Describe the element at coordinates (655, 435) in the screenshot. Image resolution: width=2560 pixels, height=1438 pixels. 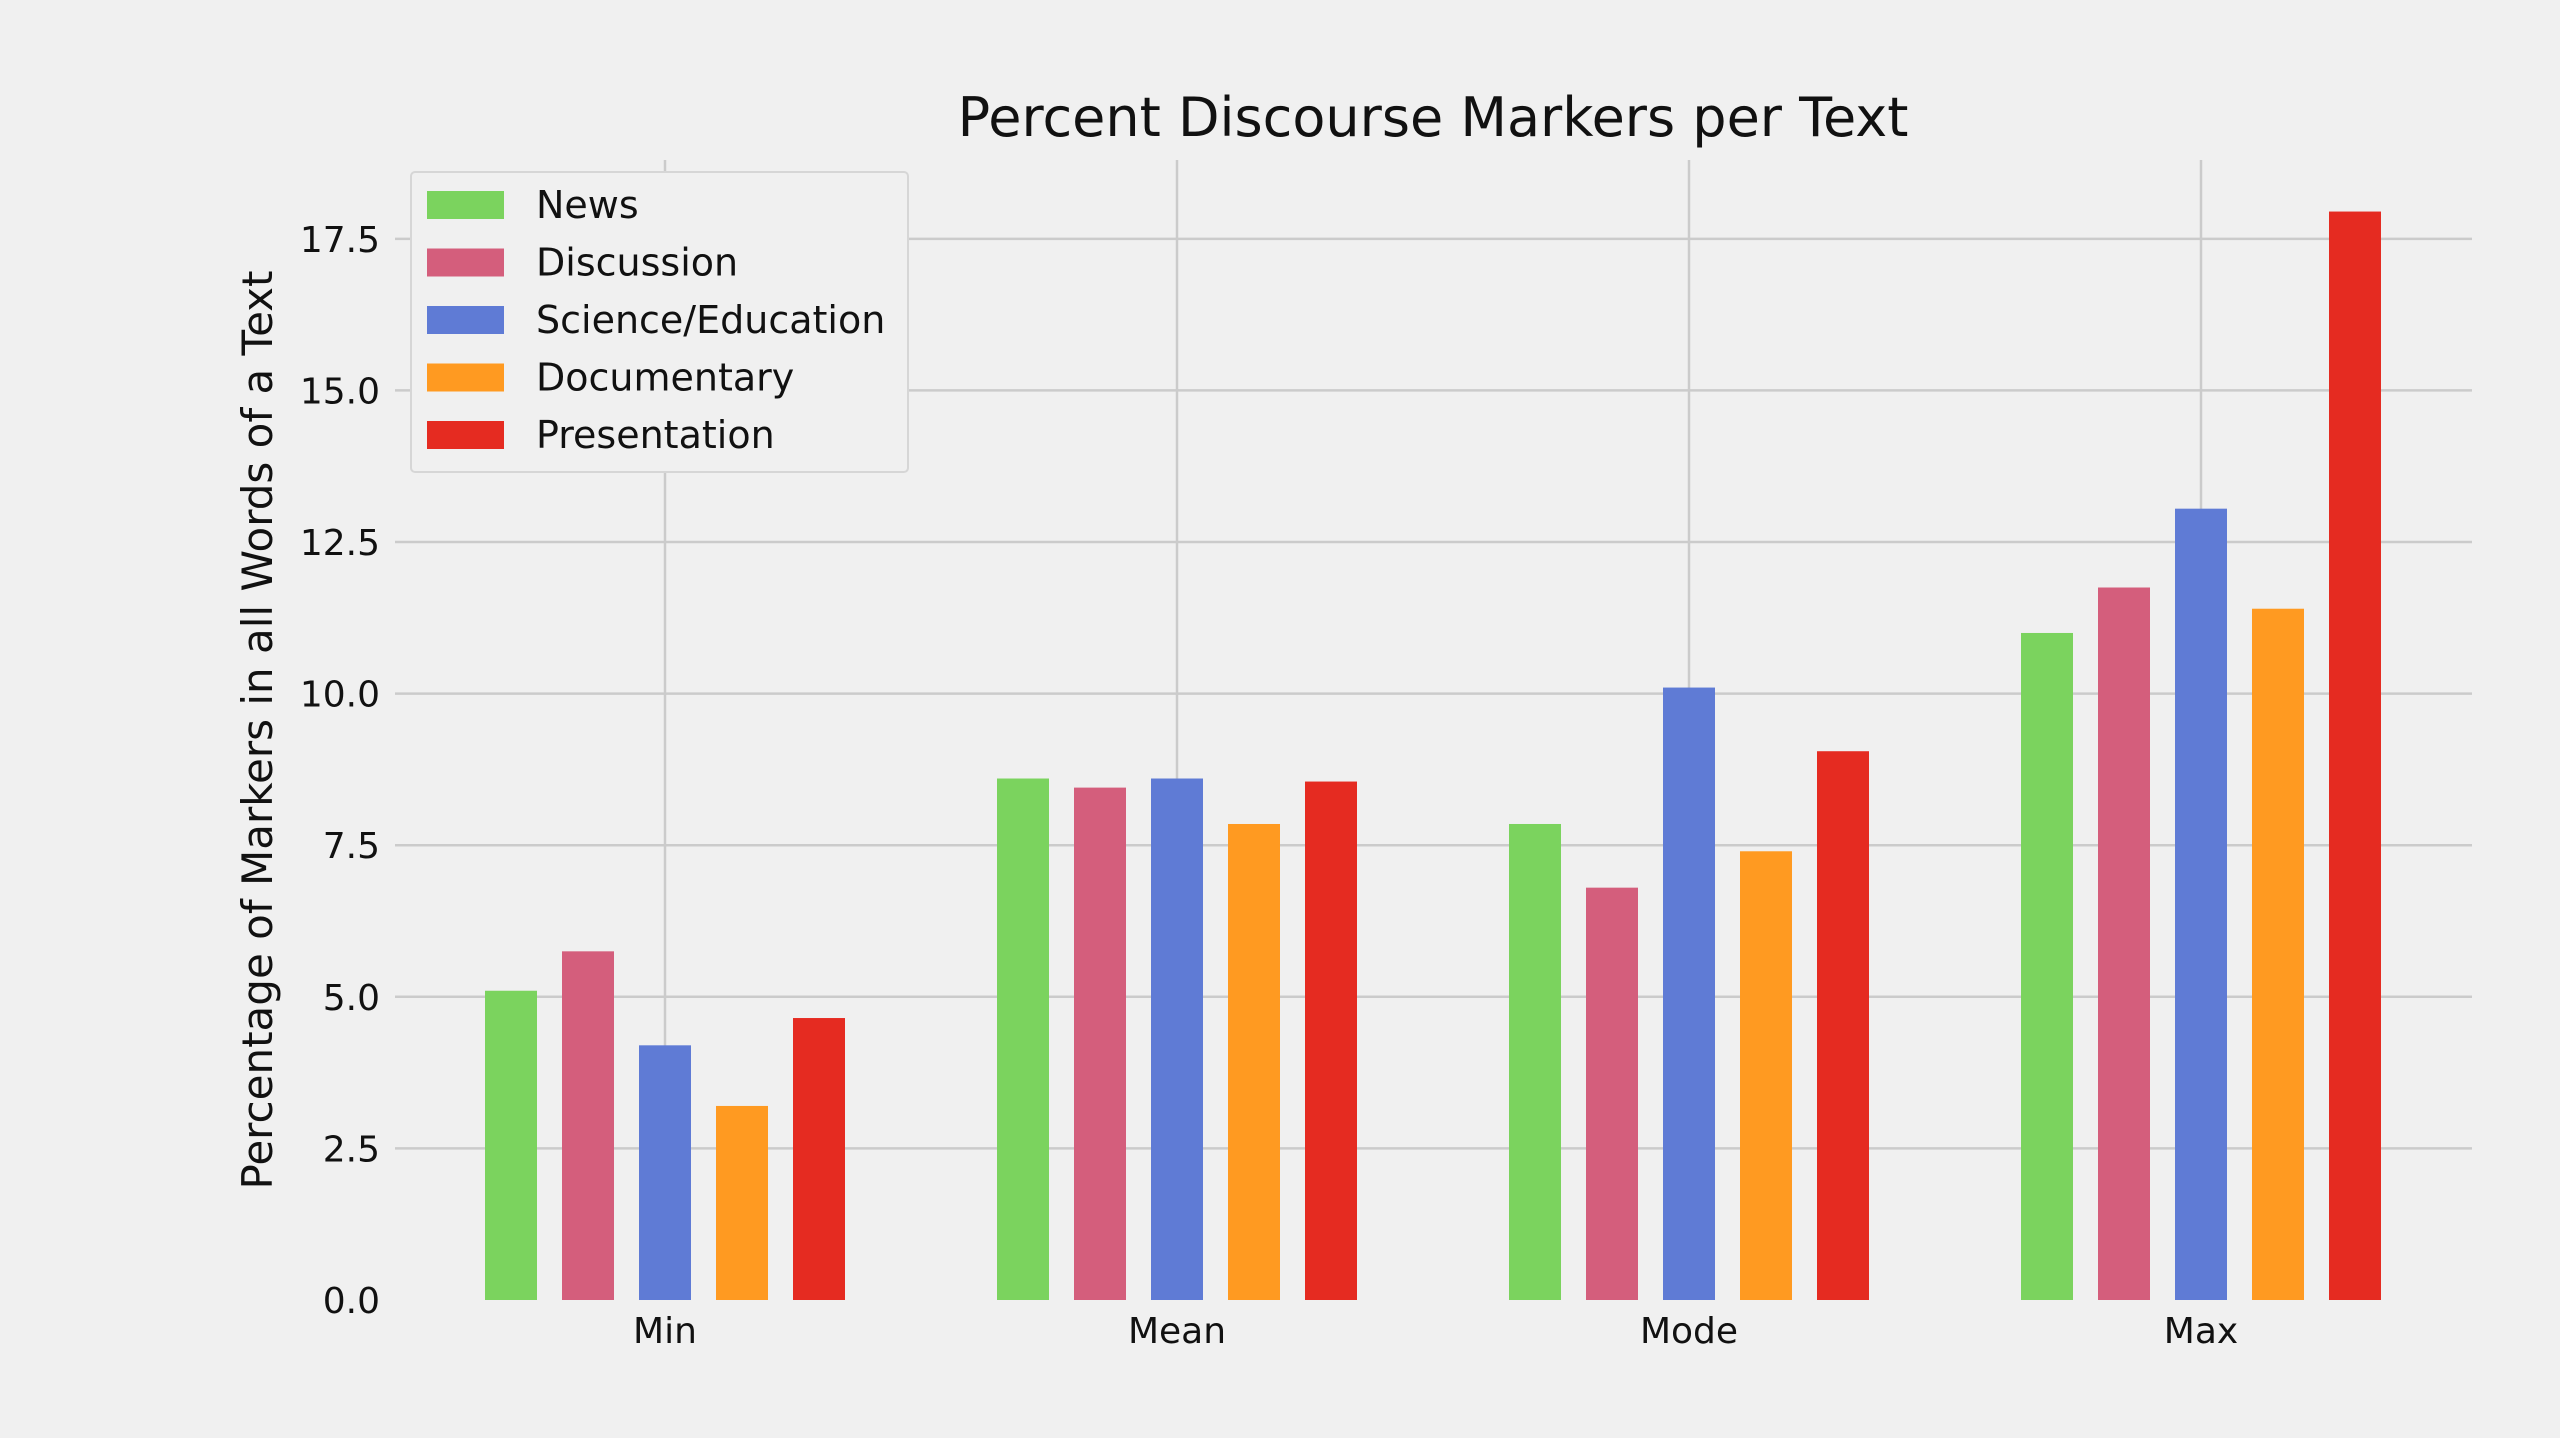
I see `legend-label: Presentation` at that location.